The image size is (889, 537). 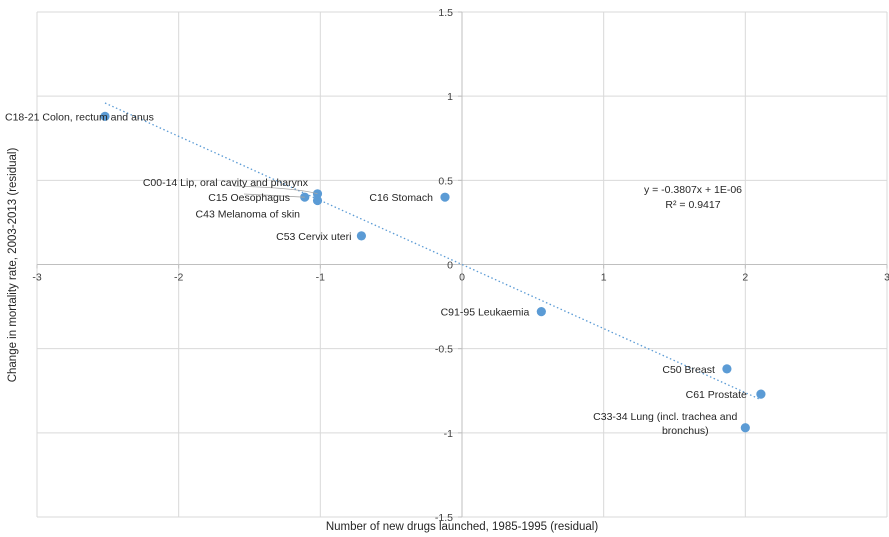 I want to click on x-tick-label: 0, so click(x=462, y=278).